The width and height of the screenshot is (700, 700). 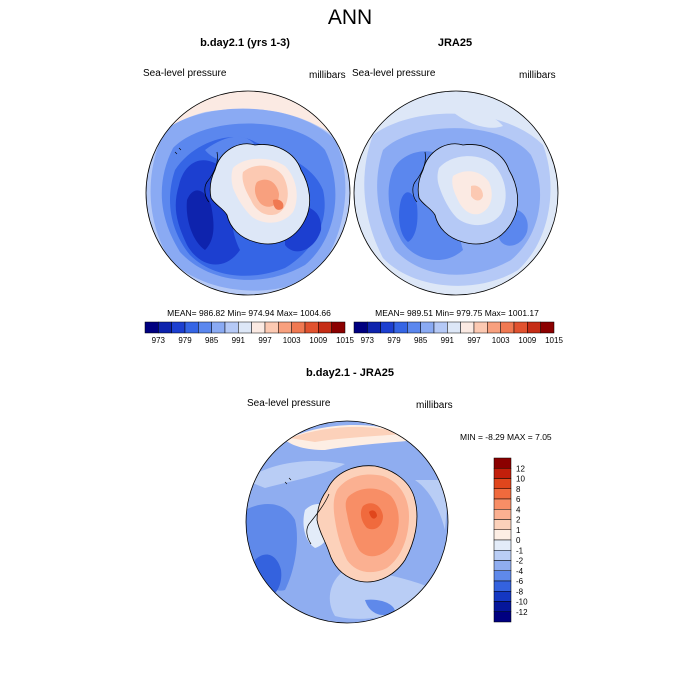 What do you see at coordinates (289, 403) in the screenshot?
I see `diff-panel-variable-label: Sea-level pressure` at bounding box center [289, 403].